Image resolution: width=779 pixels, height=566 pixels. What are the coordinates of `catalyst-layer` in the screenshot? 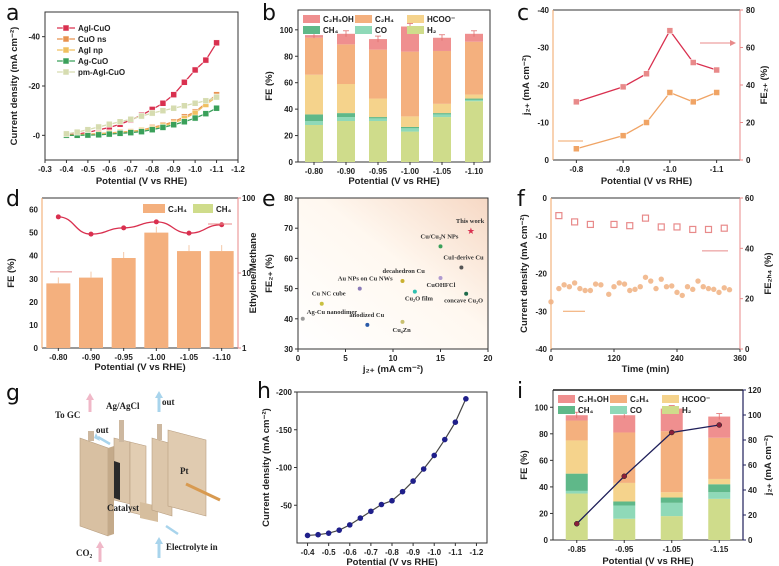 It's located at (117, 480).